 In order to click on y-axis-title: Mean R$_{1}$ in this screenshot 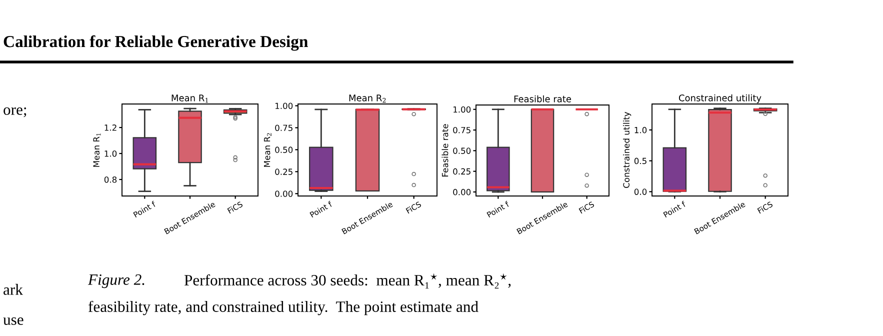, I will do `click(97, 150)`.